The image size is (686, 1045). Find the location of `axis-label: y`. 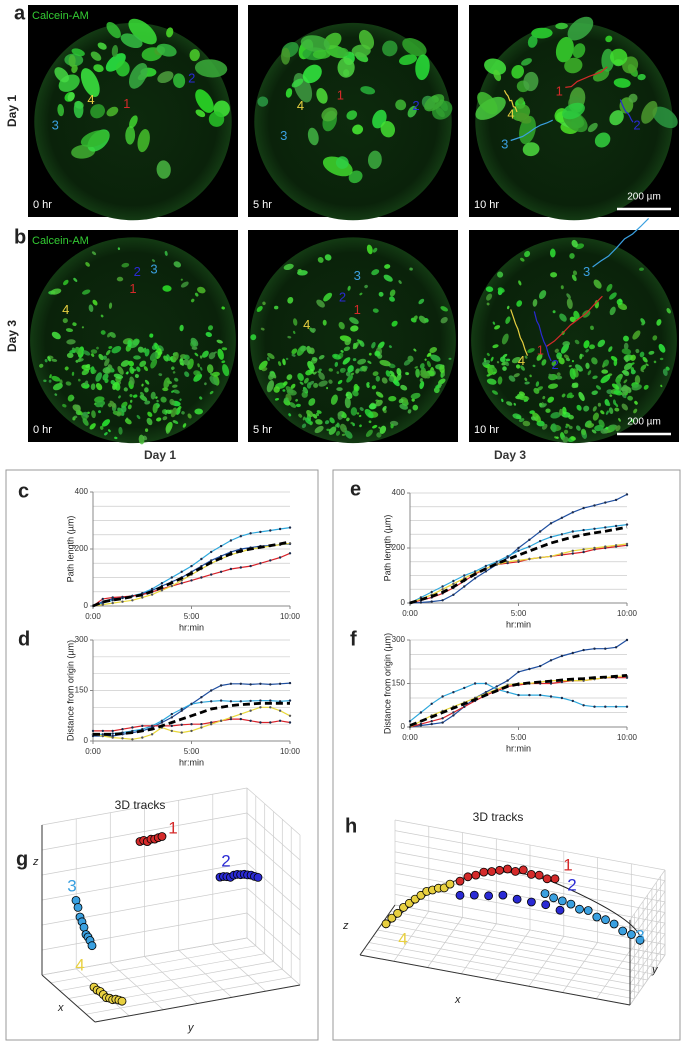

axis-label: y is located at coordinates (191, 1028).